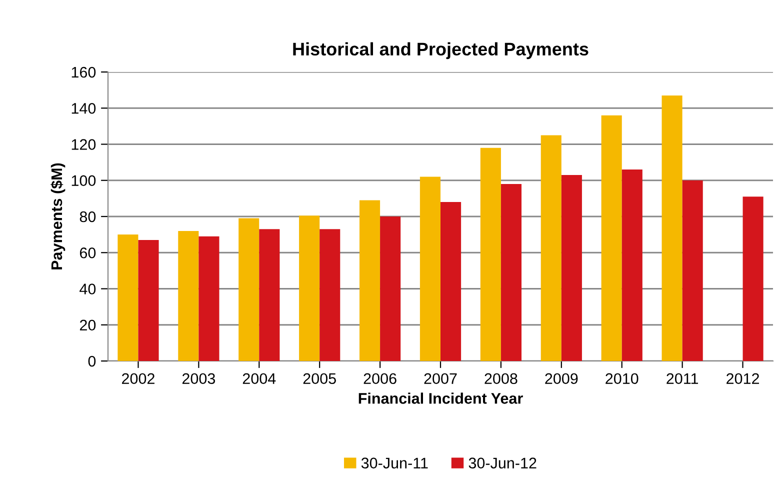 The width and height of the screenshot is (781, 483). Describe the element at coordinates (440, 378) in the screenshot. I see `x-tick-label: 2007` at that location.